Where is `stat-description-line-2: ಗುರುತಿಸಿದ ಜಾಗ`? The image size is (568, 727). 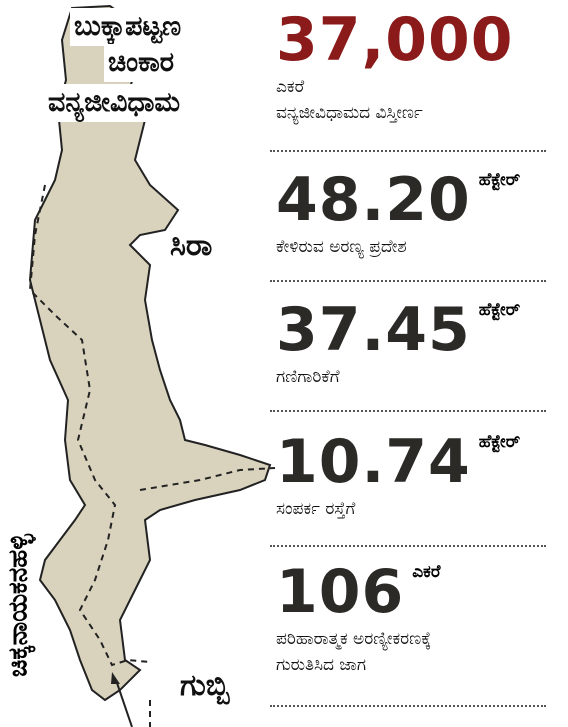
stat-description-line-2: ಗುರುತಿಸಿದ ಜಾಗ is located at coordinates (321, 665).